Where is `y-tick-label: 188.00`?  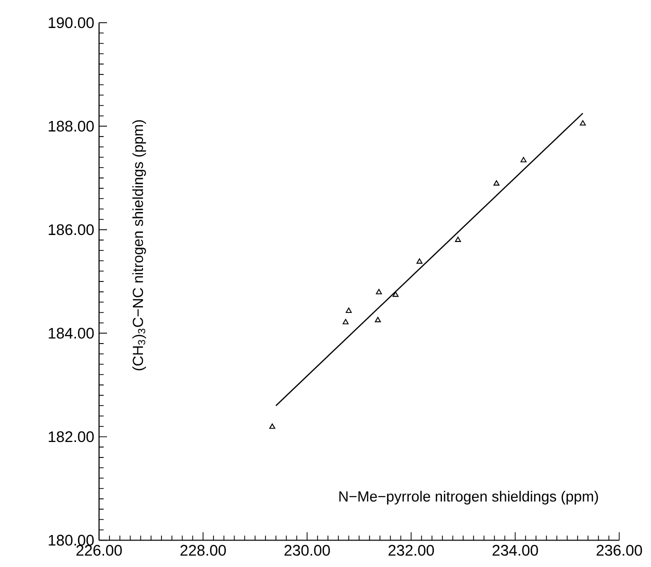
y-tick-label: 188.00 is located at coordinates (71, 126).